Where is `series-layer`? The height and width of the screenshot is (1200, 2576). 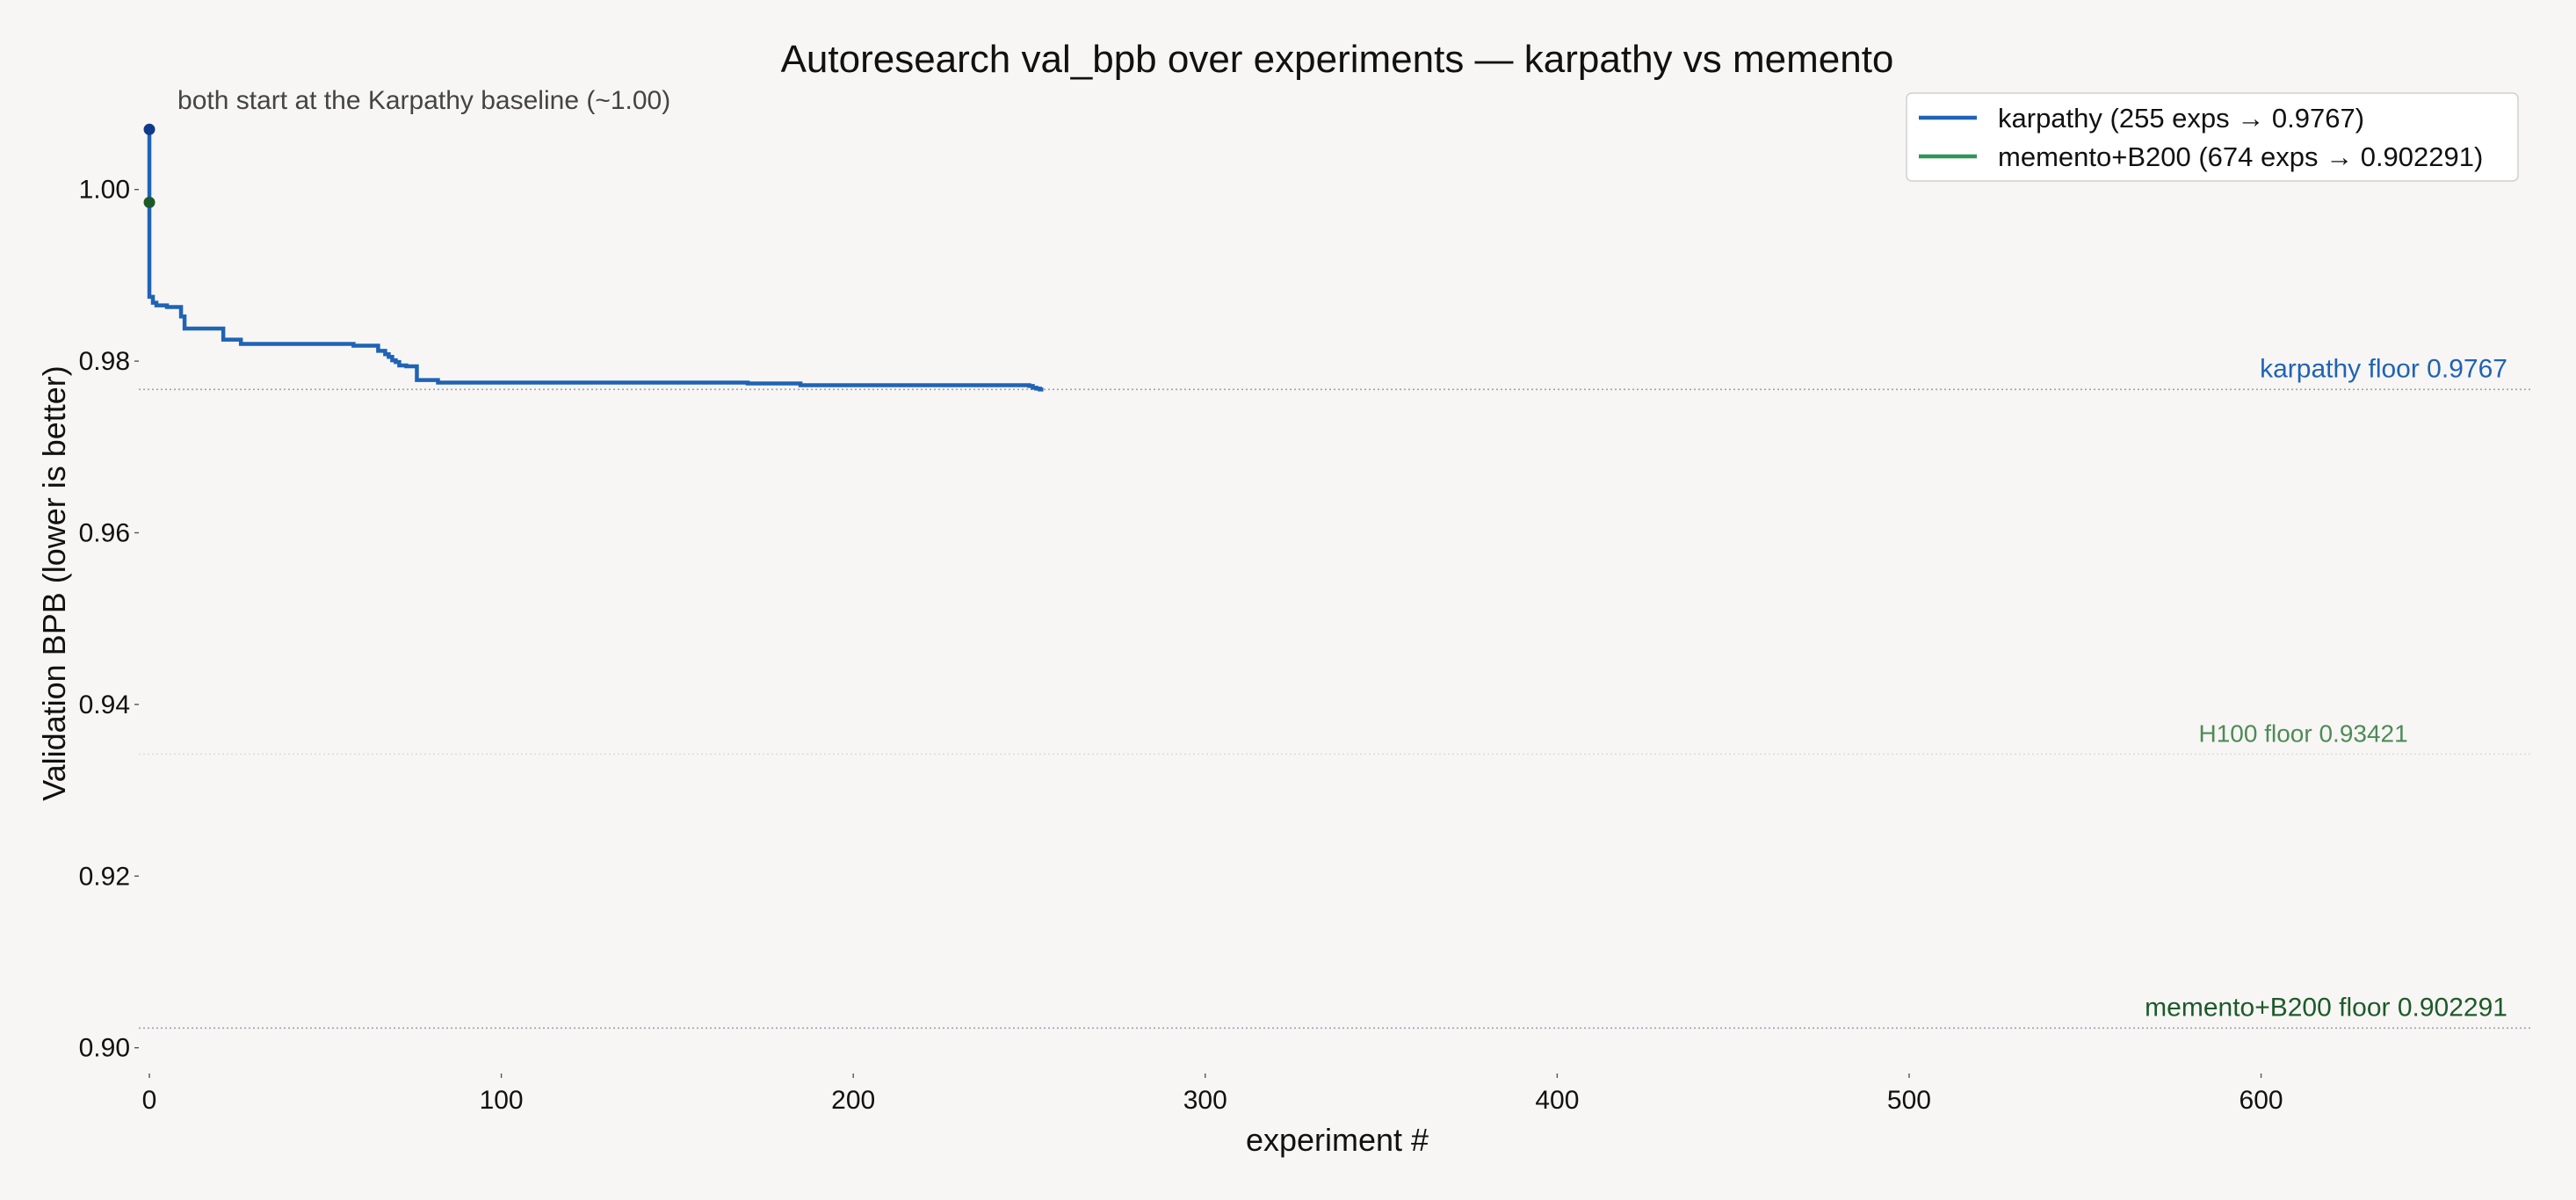
series-layer is located at coordinates (595, 261).